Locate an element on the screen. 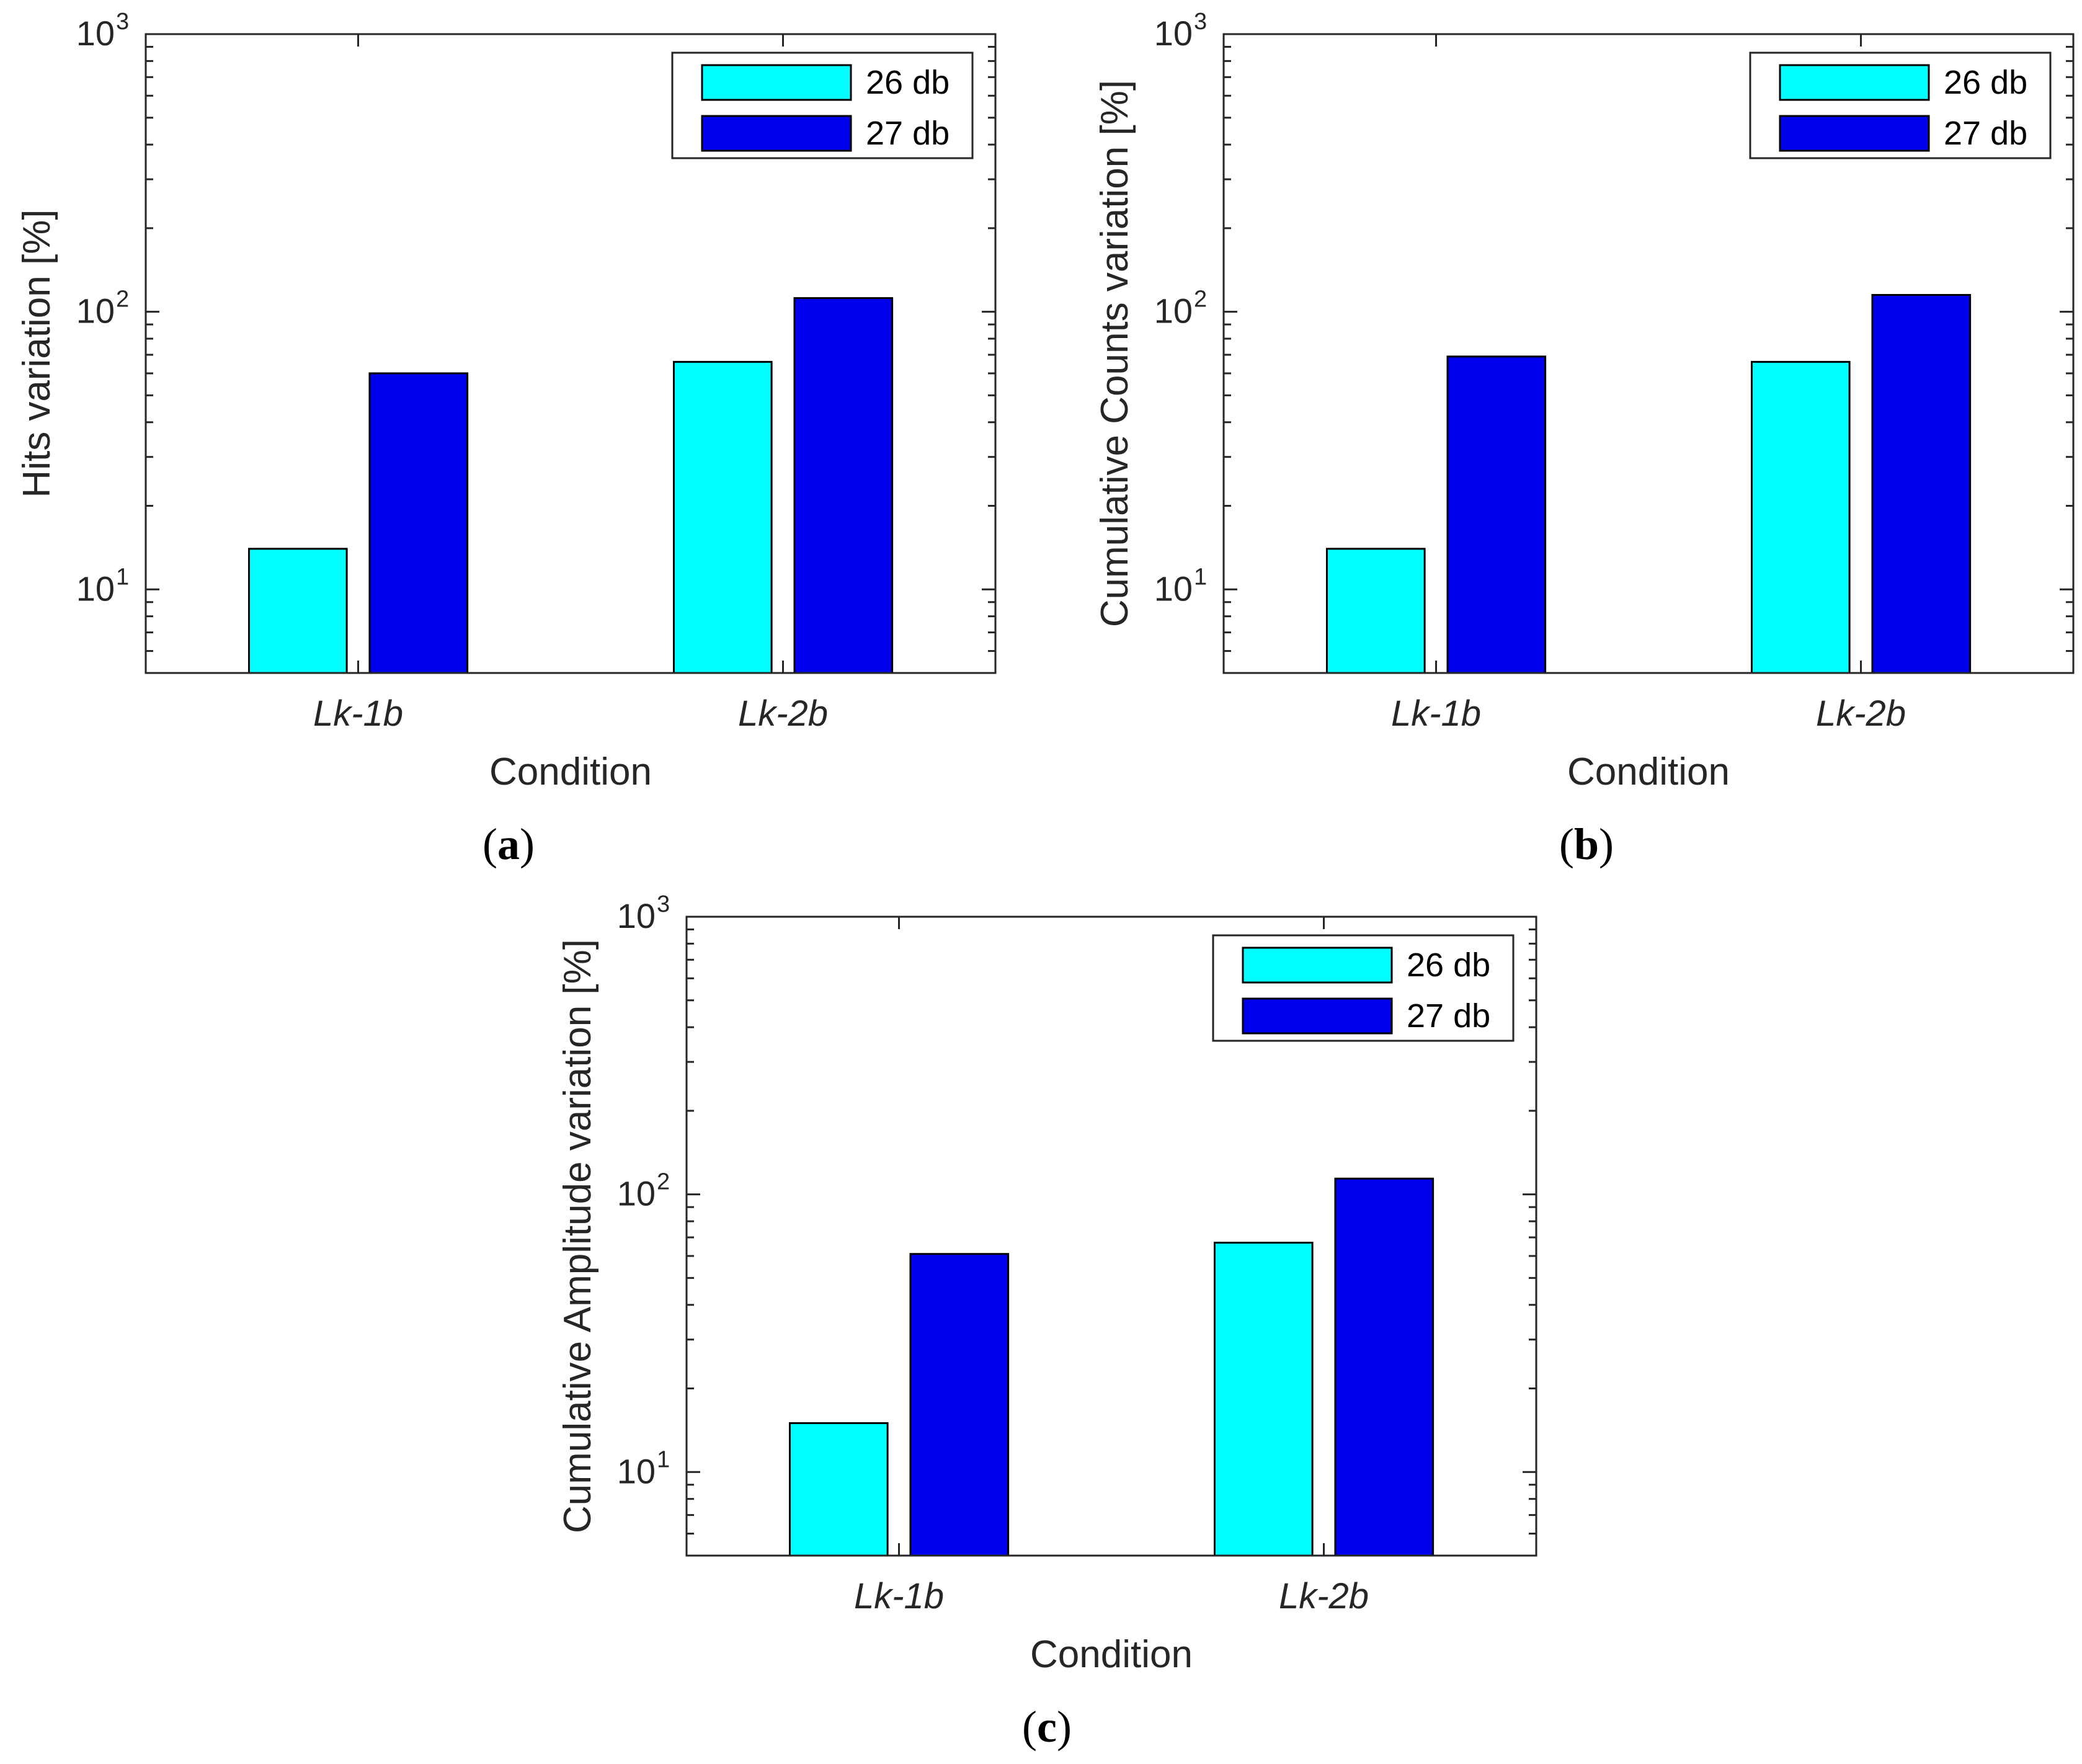  caption-letter: a is located at coordinates (508, 844).